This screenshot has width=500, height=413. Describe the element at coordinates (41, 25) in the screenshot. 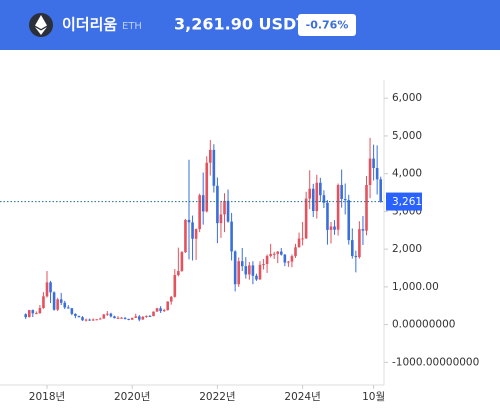

I see `eth-logo-mark` at that location.